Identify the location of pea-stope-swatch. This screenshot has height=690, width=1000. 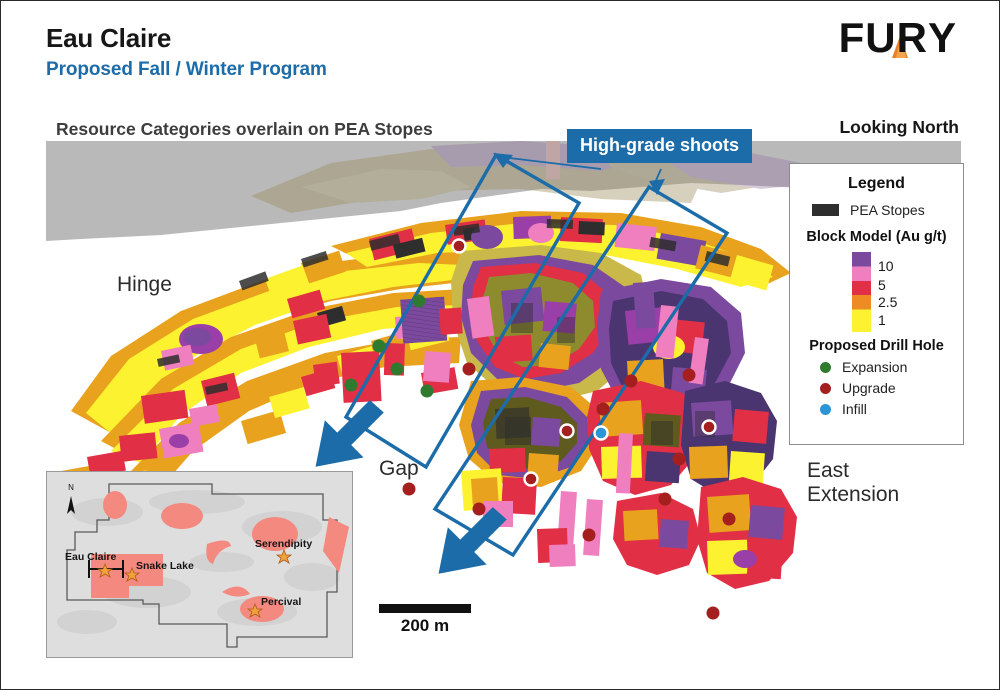
(825, 210).